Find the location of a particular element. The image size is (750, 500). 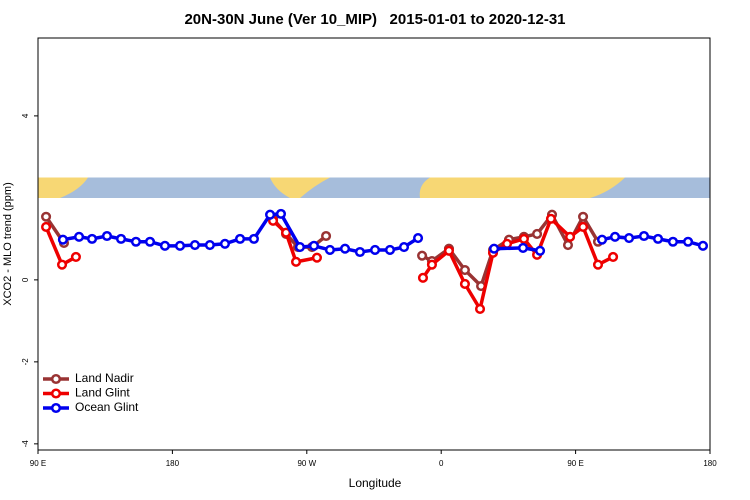

y-tick-label: 4 is located at coordinates (25, 115).